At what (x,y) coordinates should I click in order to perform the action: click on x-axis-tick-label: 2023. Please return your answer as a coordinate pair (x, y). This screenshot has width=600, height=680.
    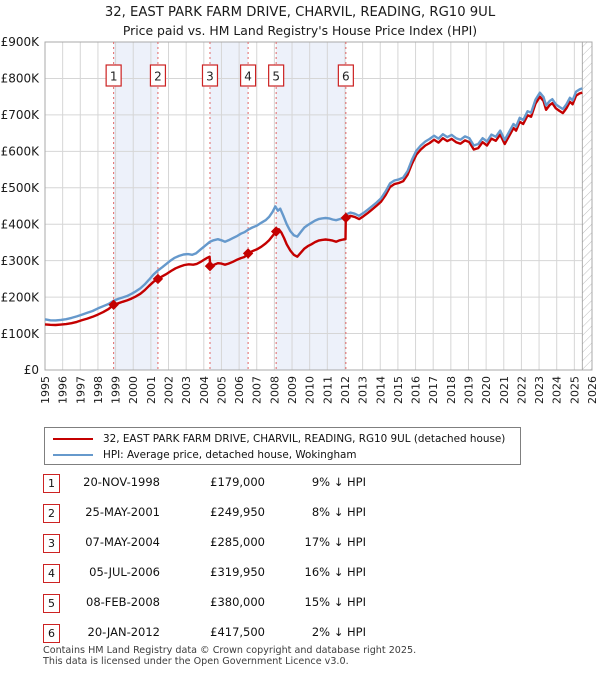
    Looking at the image, I should click on (539, 390).